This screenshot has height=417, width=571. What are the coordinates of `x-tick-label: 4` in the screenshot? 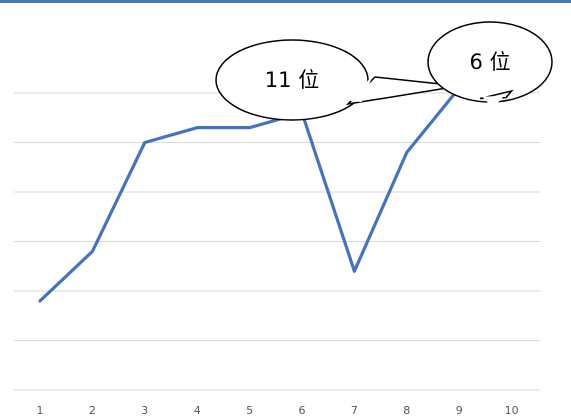 It's located at (197, 410).